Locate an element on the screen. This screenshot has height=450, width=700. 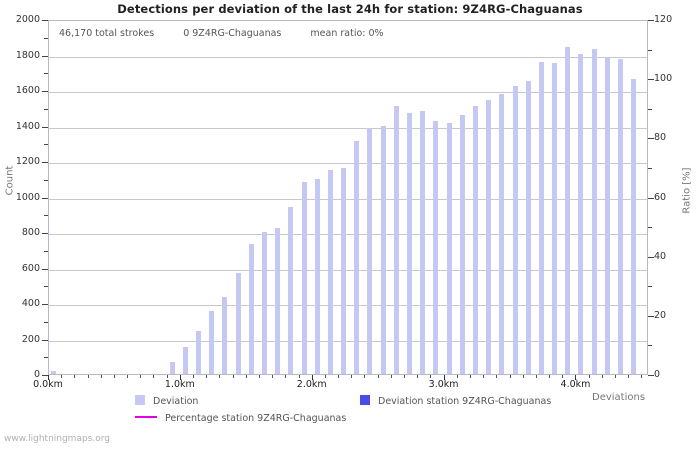
legend-swatch-deviation is located at coordinates (140, 400).